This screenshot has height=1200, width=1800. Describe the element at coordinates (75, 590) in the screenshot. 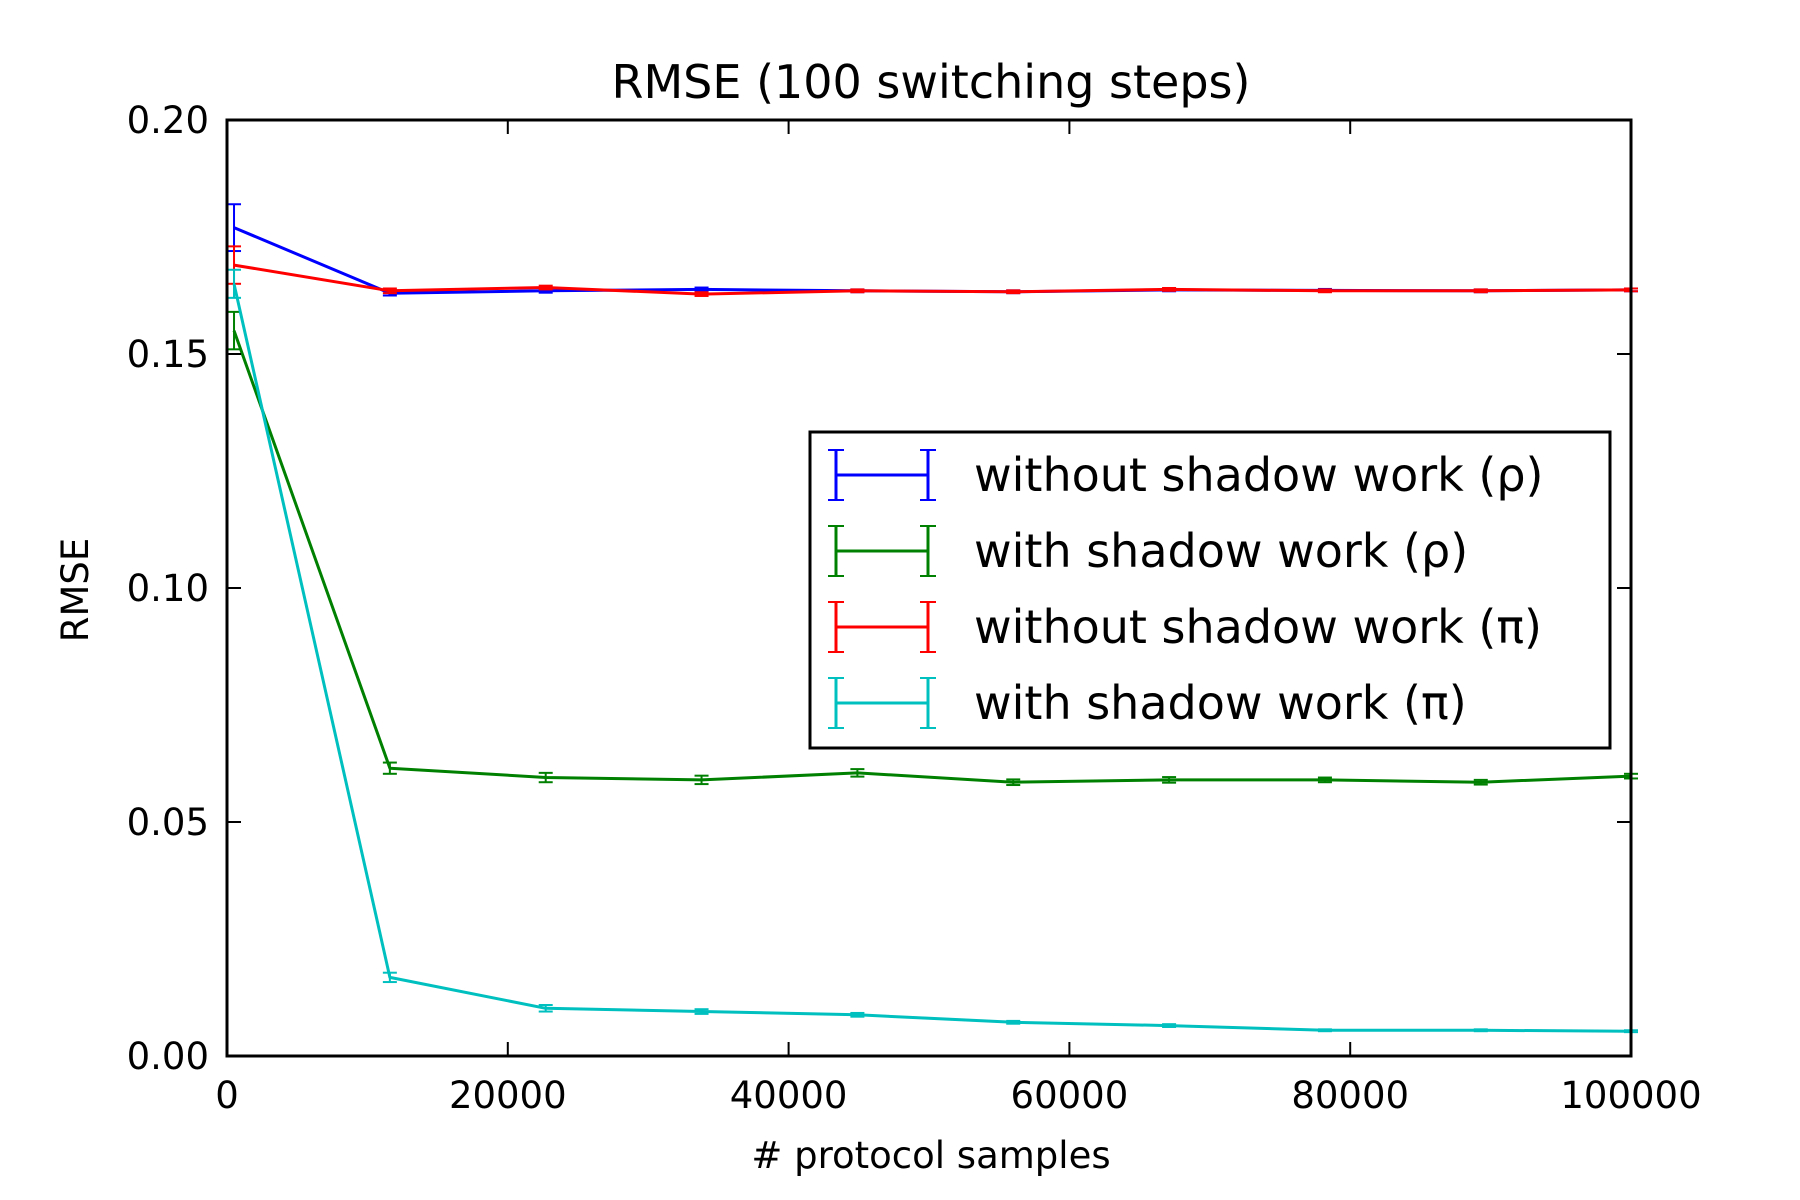

I see `y-axis-label: RMSE` at that location.